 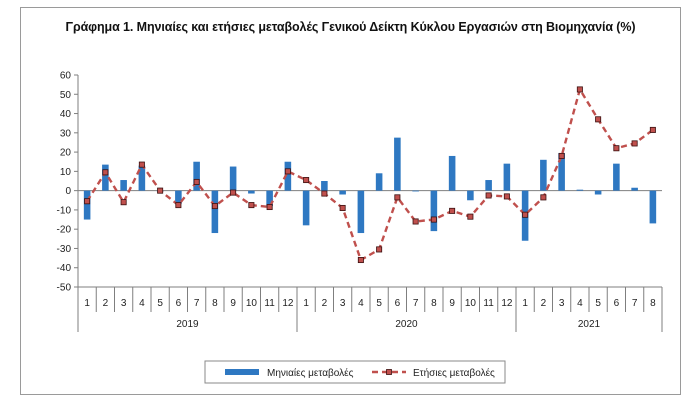 What do you see at coordinates (66, 153) in the screenshot?
I see `y-tick-label: 20` at bounding box center [66, 153].